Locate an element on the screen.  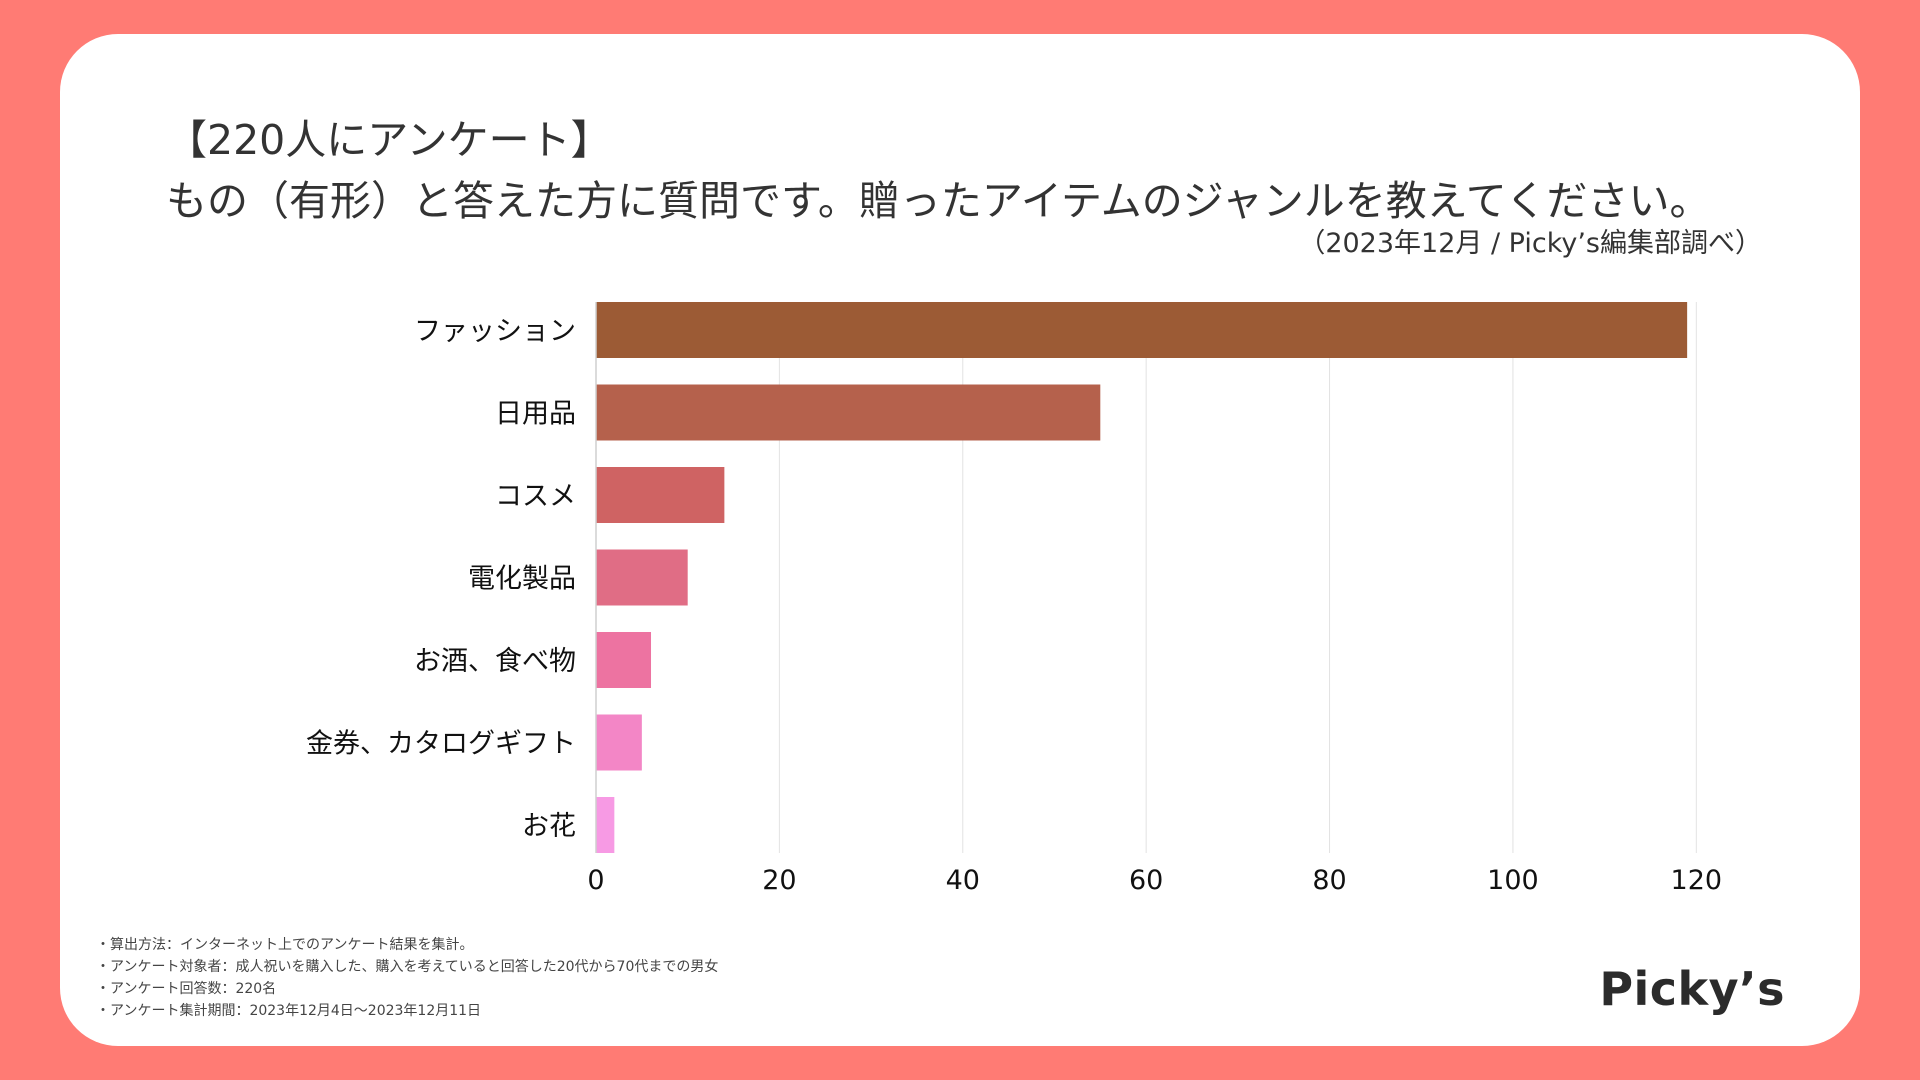
category-label: 電化製品 is located at coordinates (522, 579).